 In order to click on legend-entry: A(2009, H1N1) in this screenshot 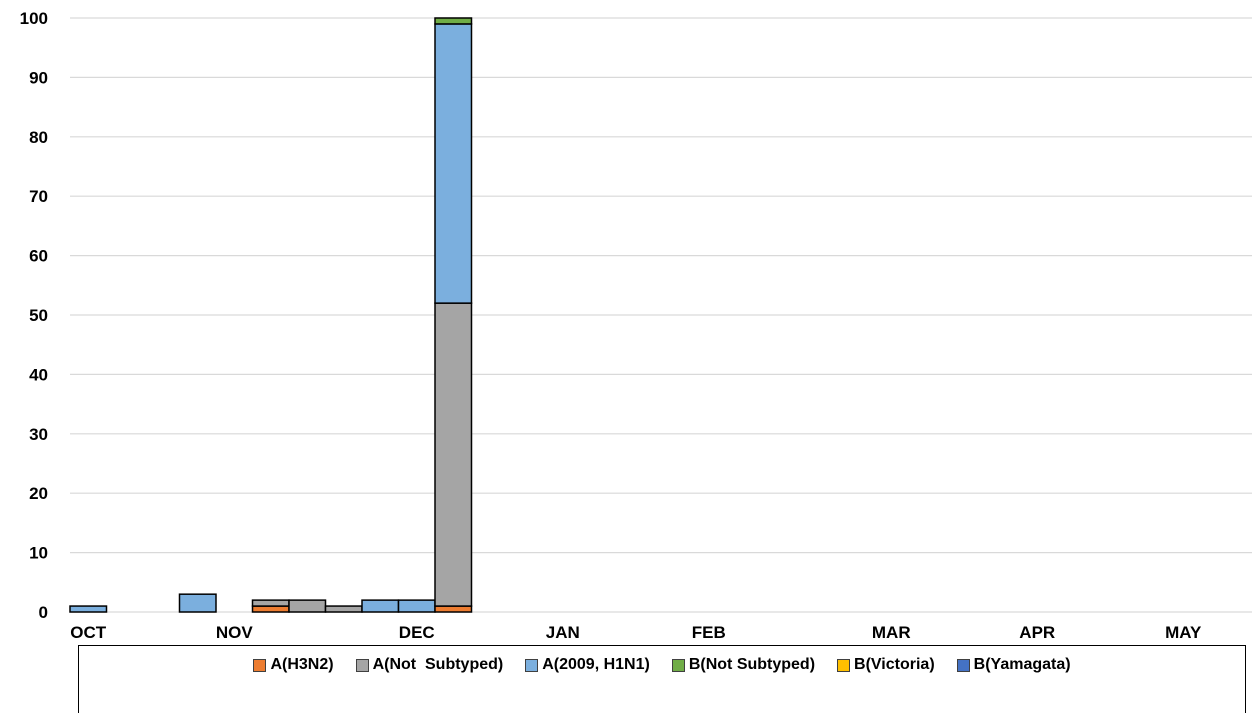, I will do `click(587, 665)`.